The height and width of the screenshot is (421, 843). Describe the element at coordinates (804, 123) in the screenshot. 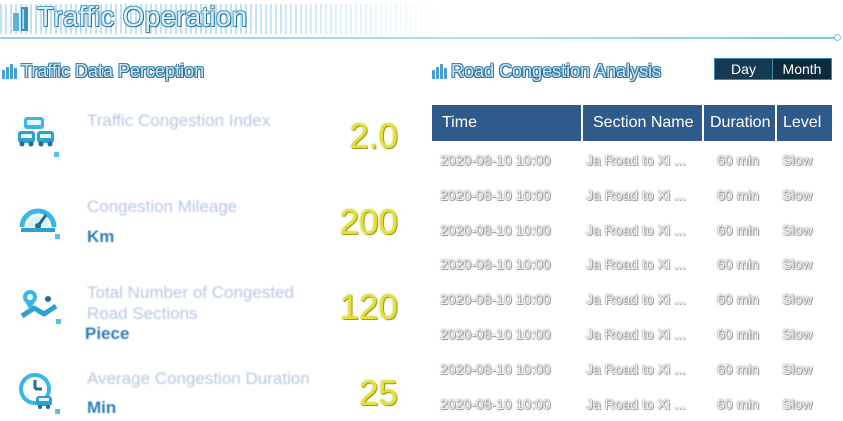

I see `column-header-level: Level` at that location.